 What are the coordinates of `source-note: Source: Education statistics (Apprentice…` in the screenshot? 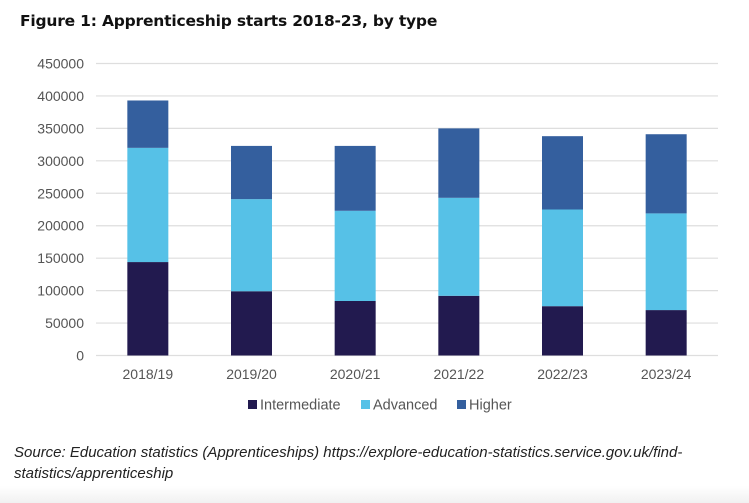 It's located at (348, 463).